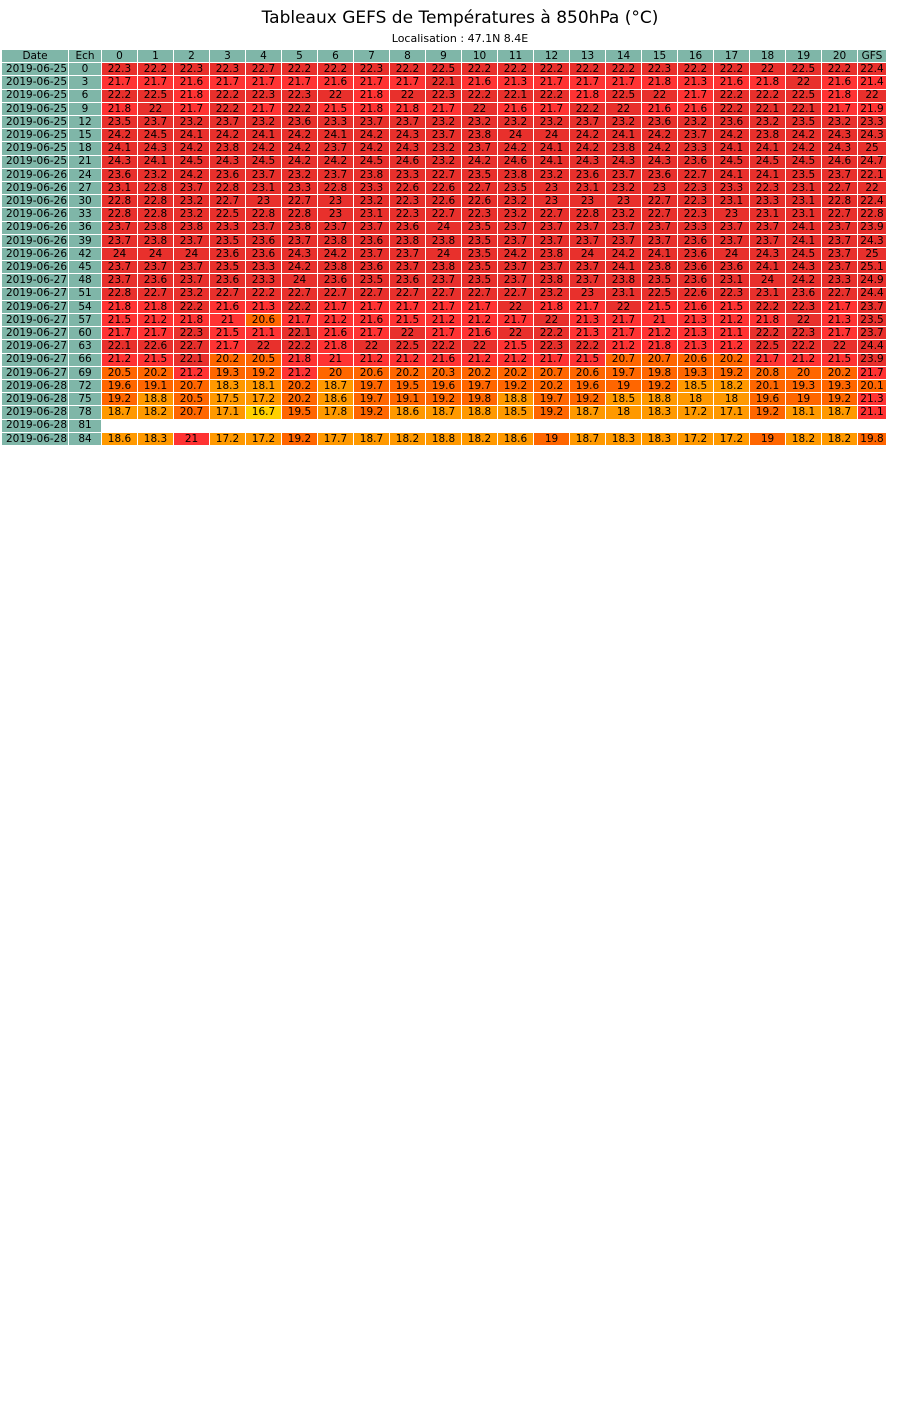  Describe the element at coordinates (872, 148) in the screenshot. I see `temperature-cell: 25` at that location.